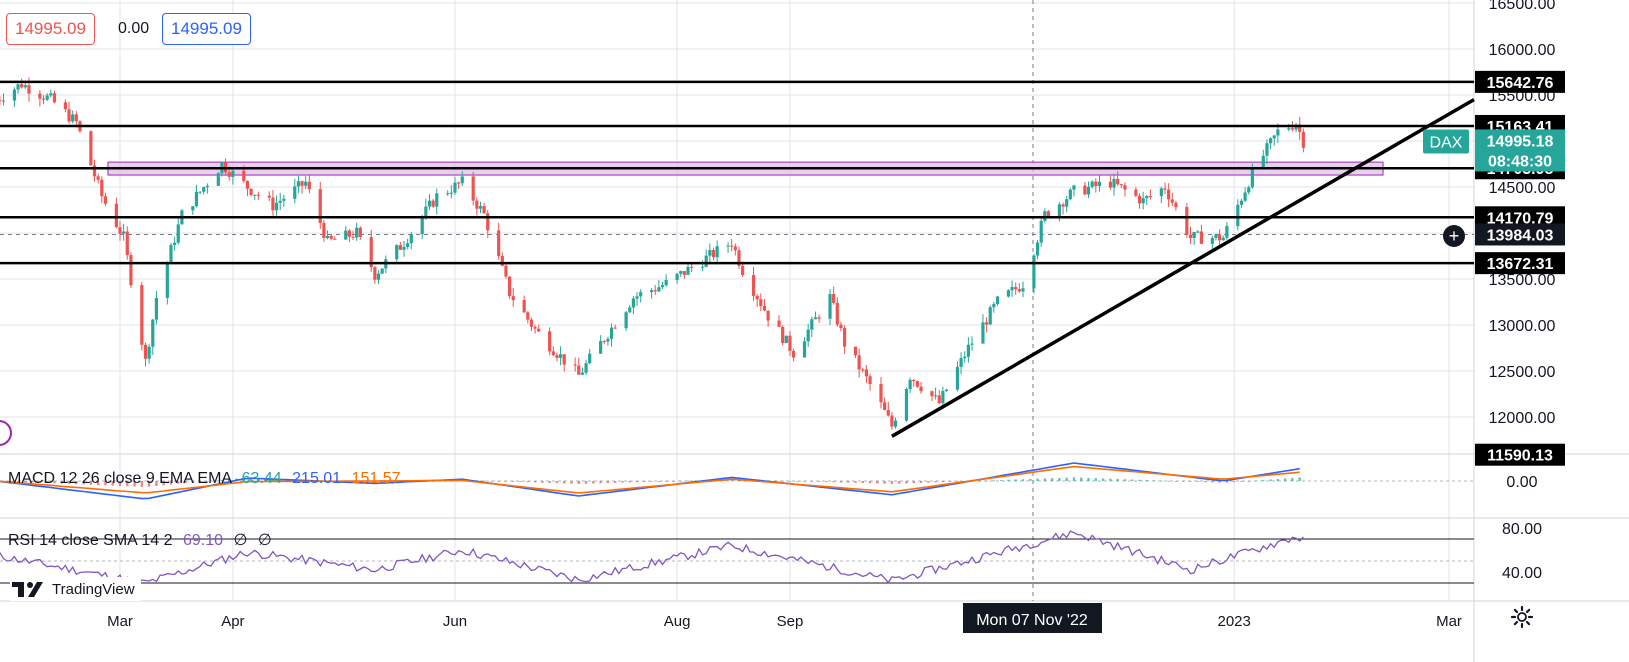 The image size is (1629, 662). I want to click on buy-price-box: 14995.09, so click(206, 29).